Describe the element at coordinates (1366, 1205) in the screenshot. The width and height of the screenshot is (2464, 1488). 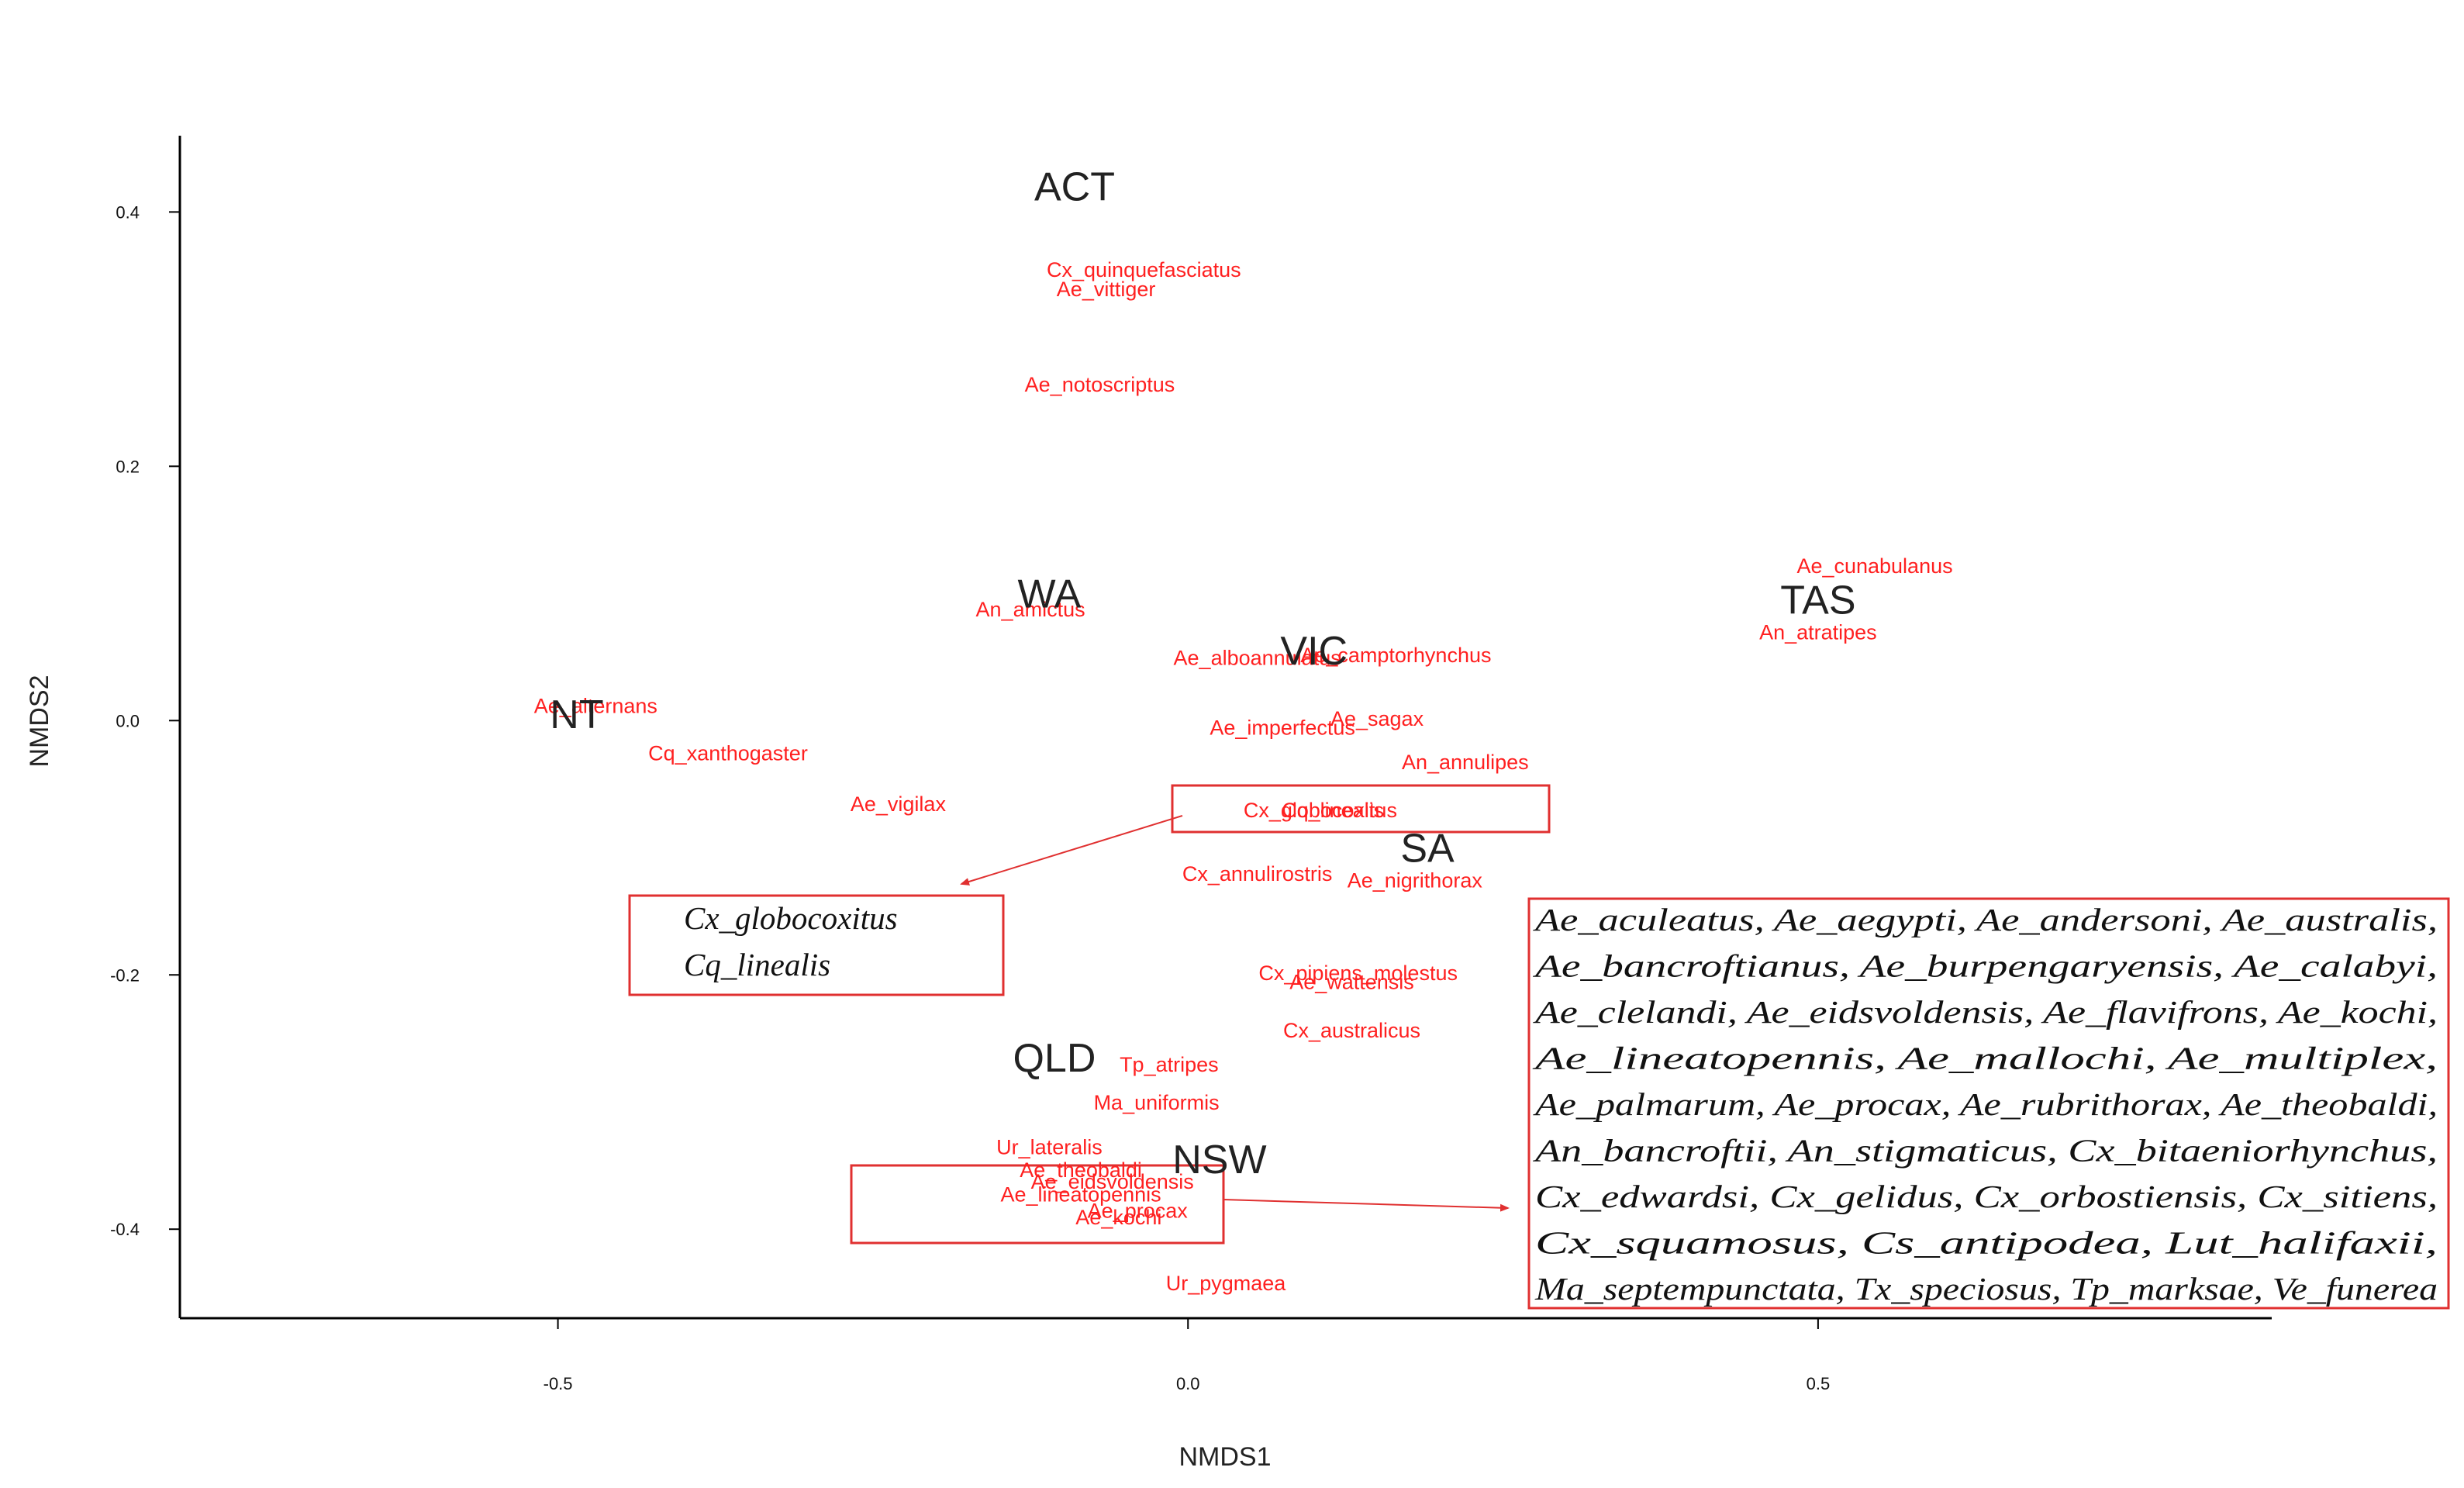
I see `arrow-to-large-legend` at that location.